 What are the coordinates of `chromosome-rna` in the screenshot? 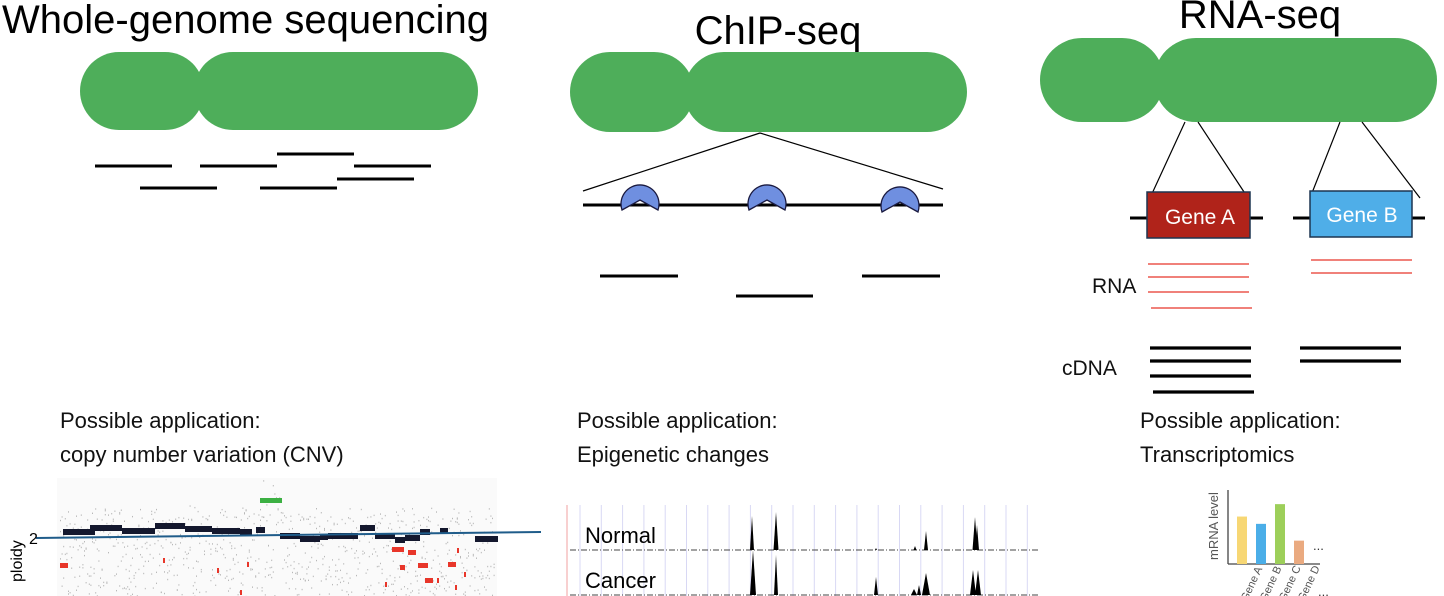 It's located at (1238, 80).